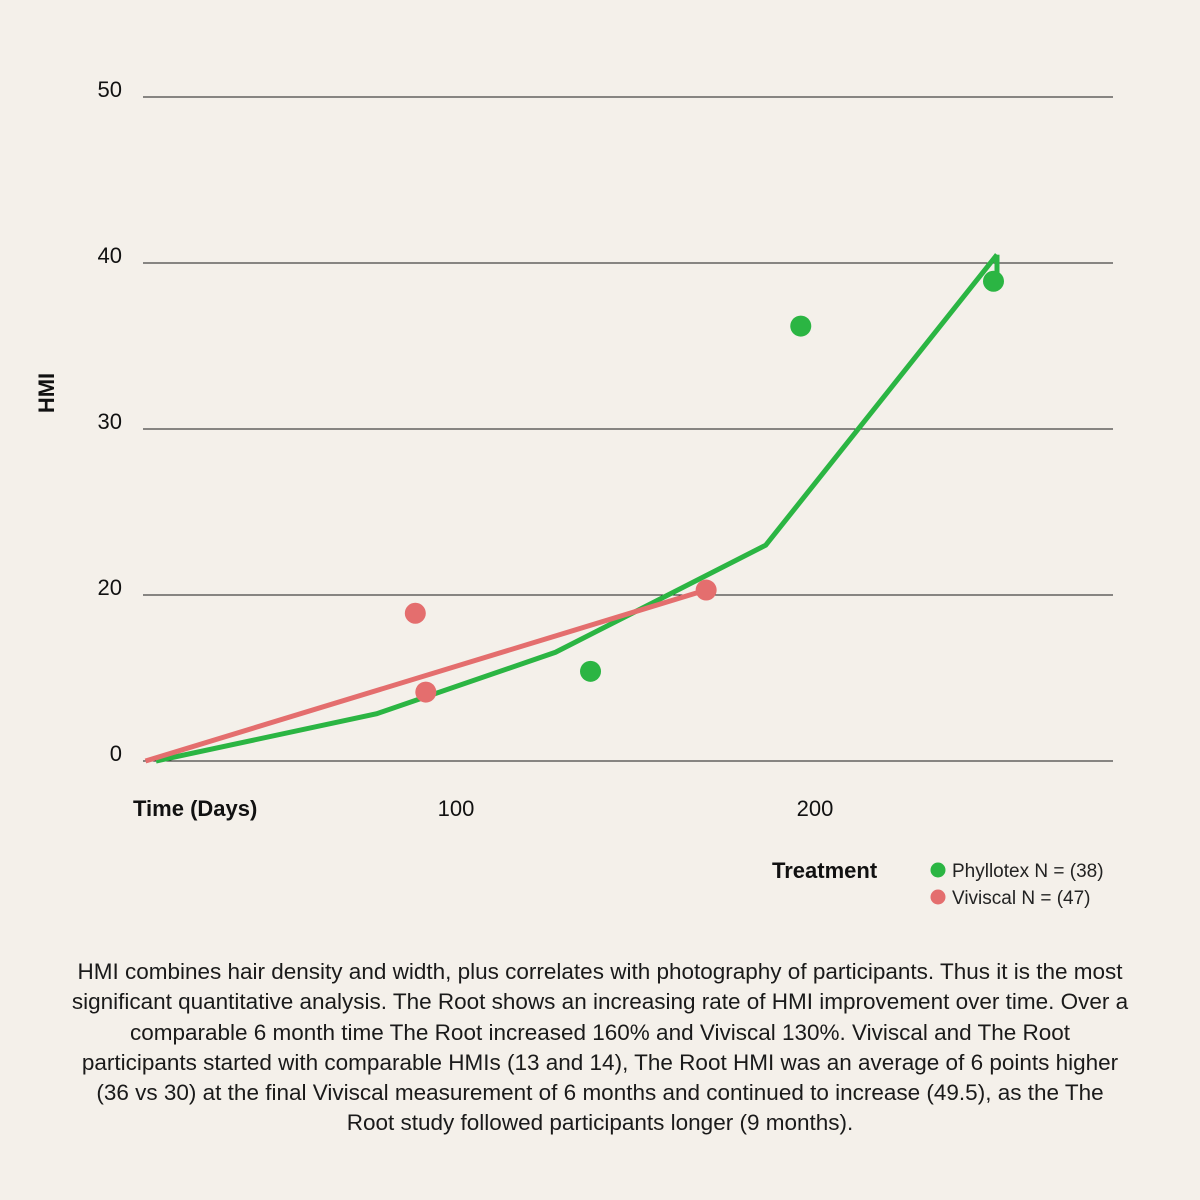 This screenshot has height=1200, width=1200. I want to click on x-axis-title: Time (Days), so click(195, 808).